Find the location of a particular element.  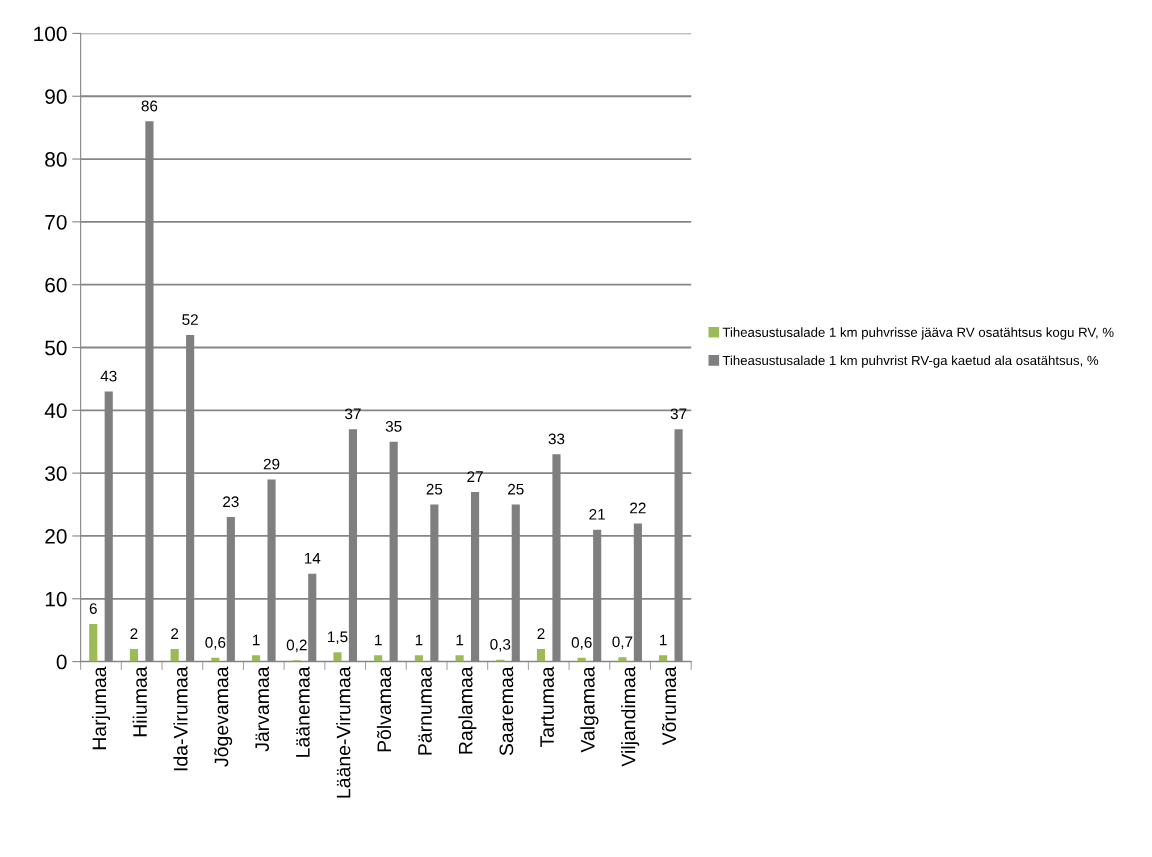

data-label: 27 is located at coordinates (475, 476).